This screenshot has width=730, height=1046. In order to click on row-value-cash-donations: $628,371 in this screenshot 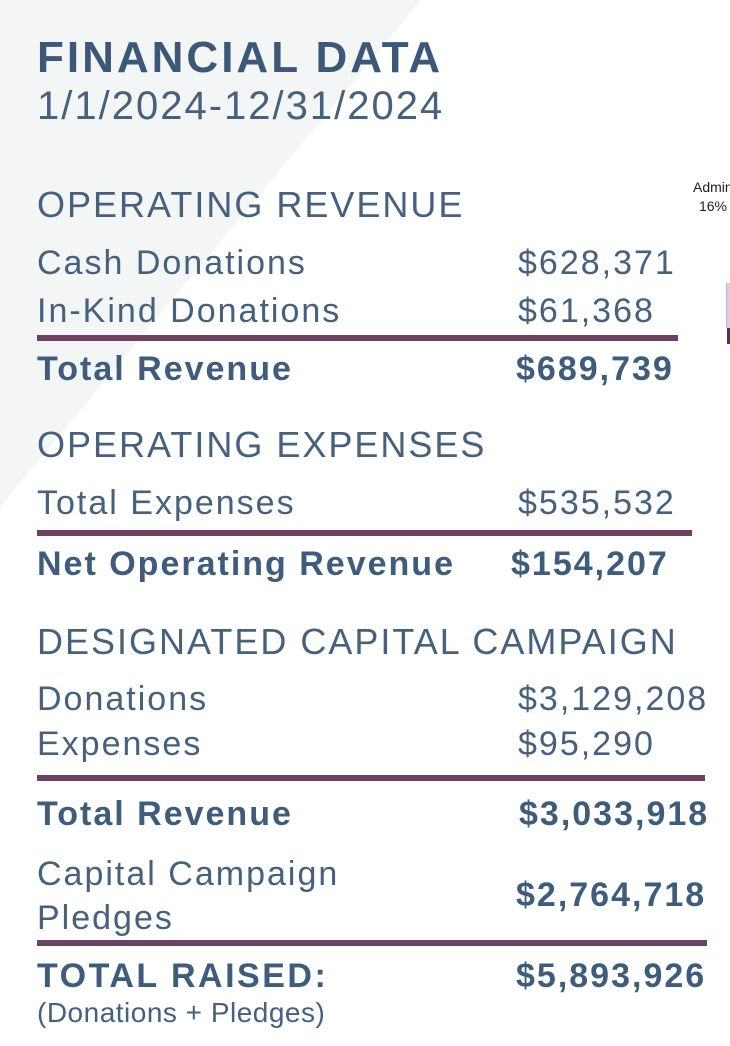, I will do `click(597, 263)`.